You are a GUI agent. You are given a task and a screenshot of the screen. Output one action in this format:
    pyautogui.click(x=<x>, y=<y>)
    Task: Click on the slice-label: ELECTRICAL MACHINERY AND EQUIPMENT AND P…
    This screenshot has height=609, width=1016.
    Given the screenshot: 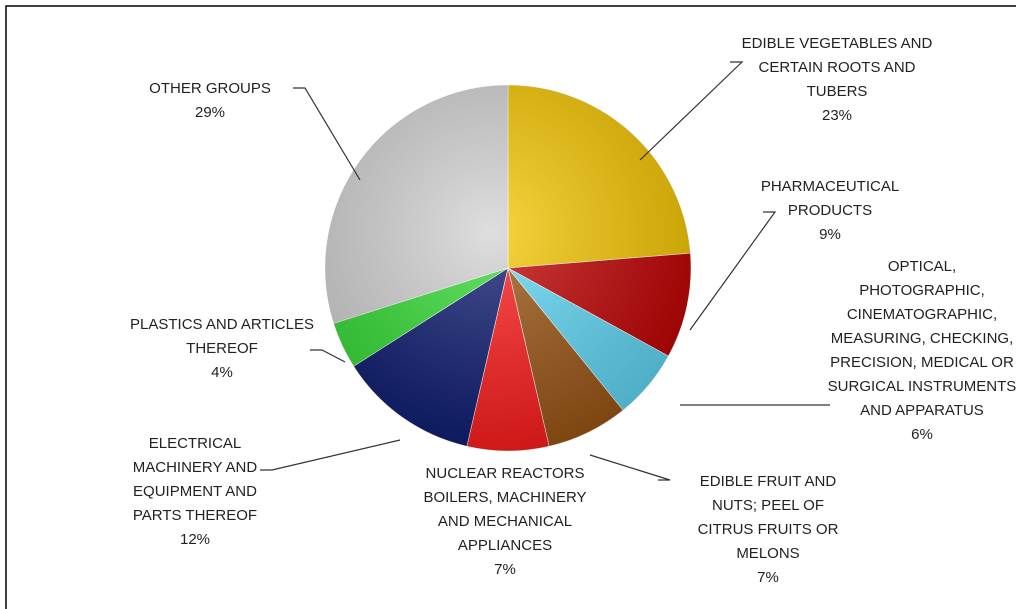 What is the action you would take?
    pyautogui.click(x=195, y=492)
    